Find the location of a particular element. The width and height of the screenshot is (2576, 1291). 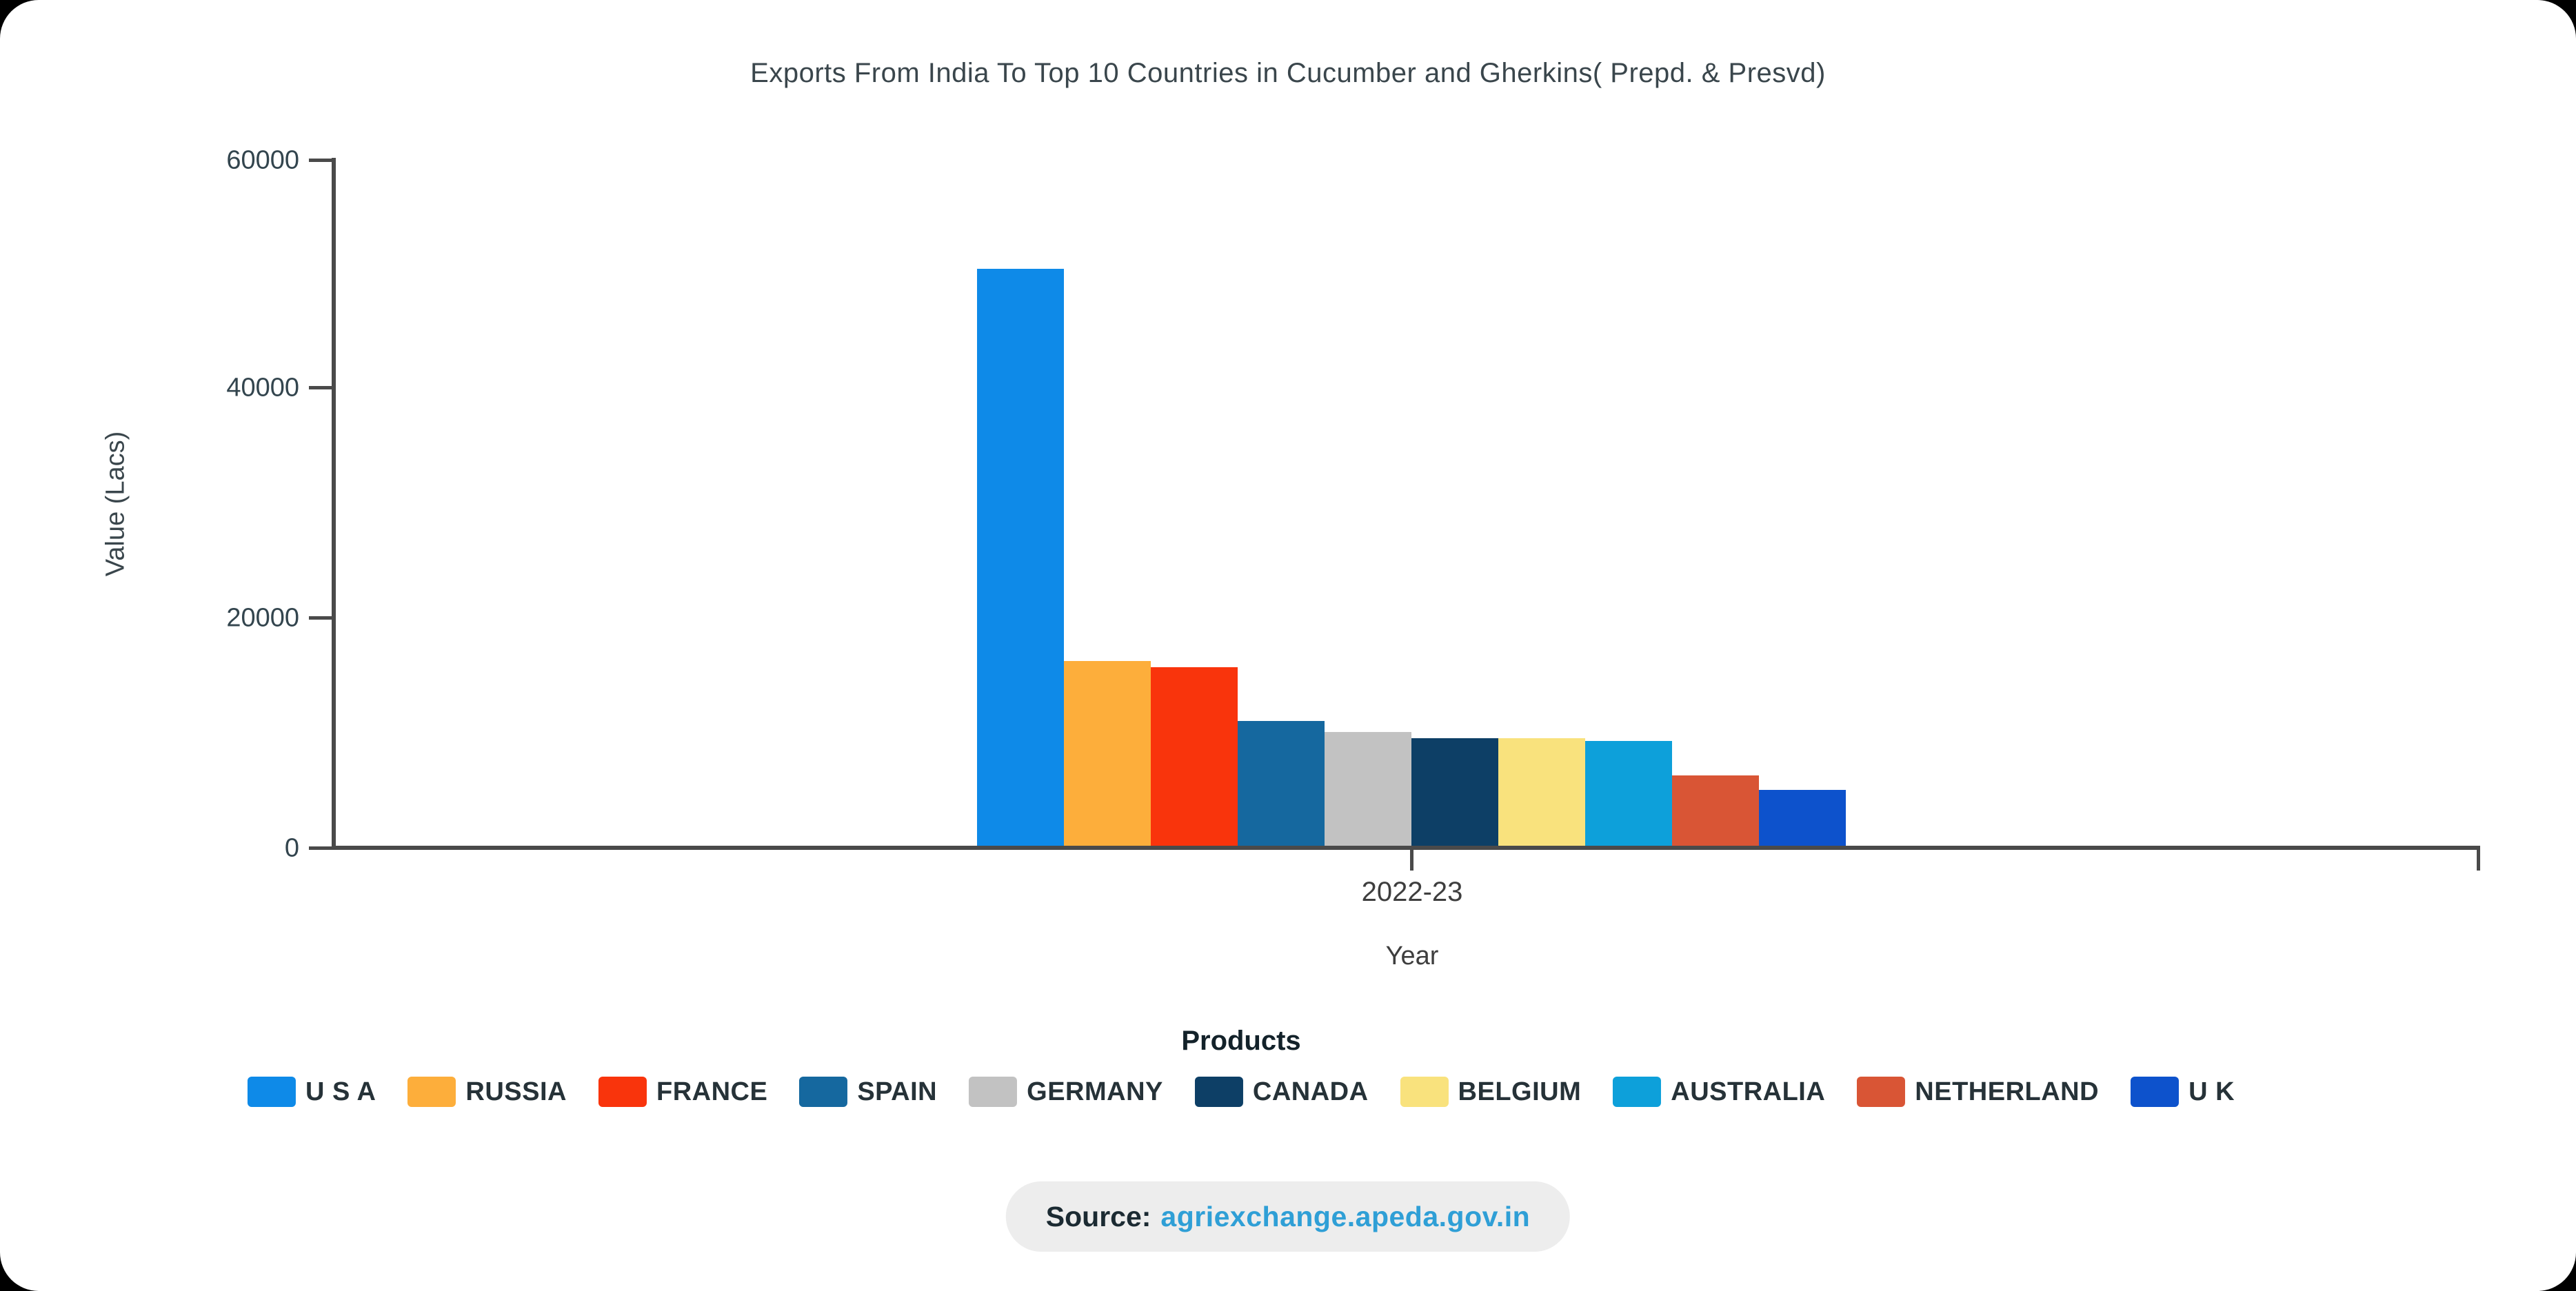

x-axis-line is located at coordinates (1406, 848).